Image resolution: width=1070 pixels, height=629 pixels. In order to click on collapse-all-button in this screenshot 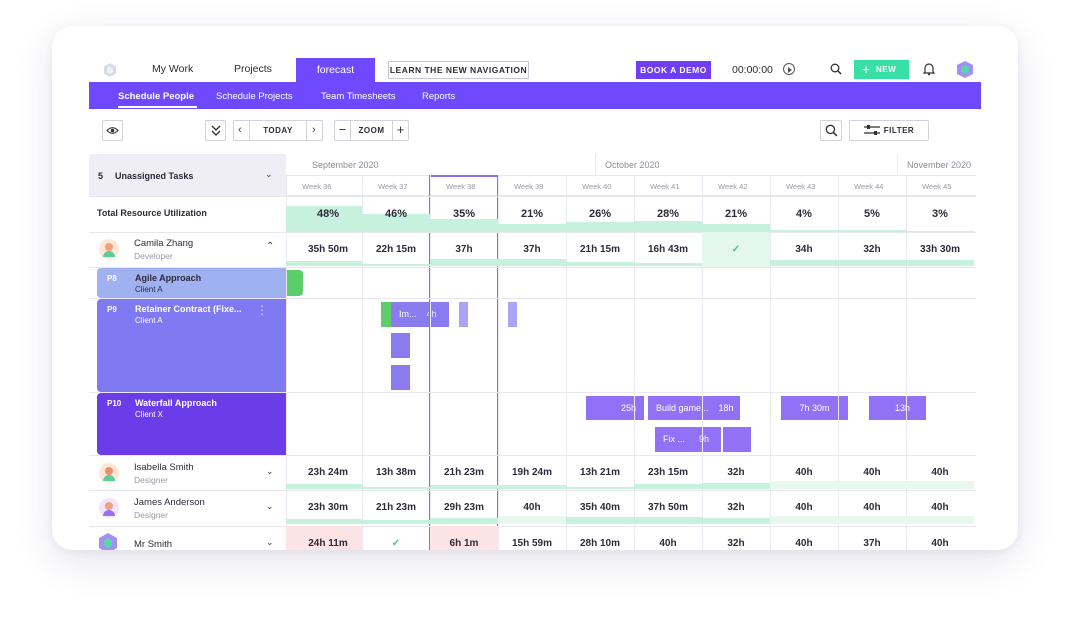, I will do `click(215, 130)`.